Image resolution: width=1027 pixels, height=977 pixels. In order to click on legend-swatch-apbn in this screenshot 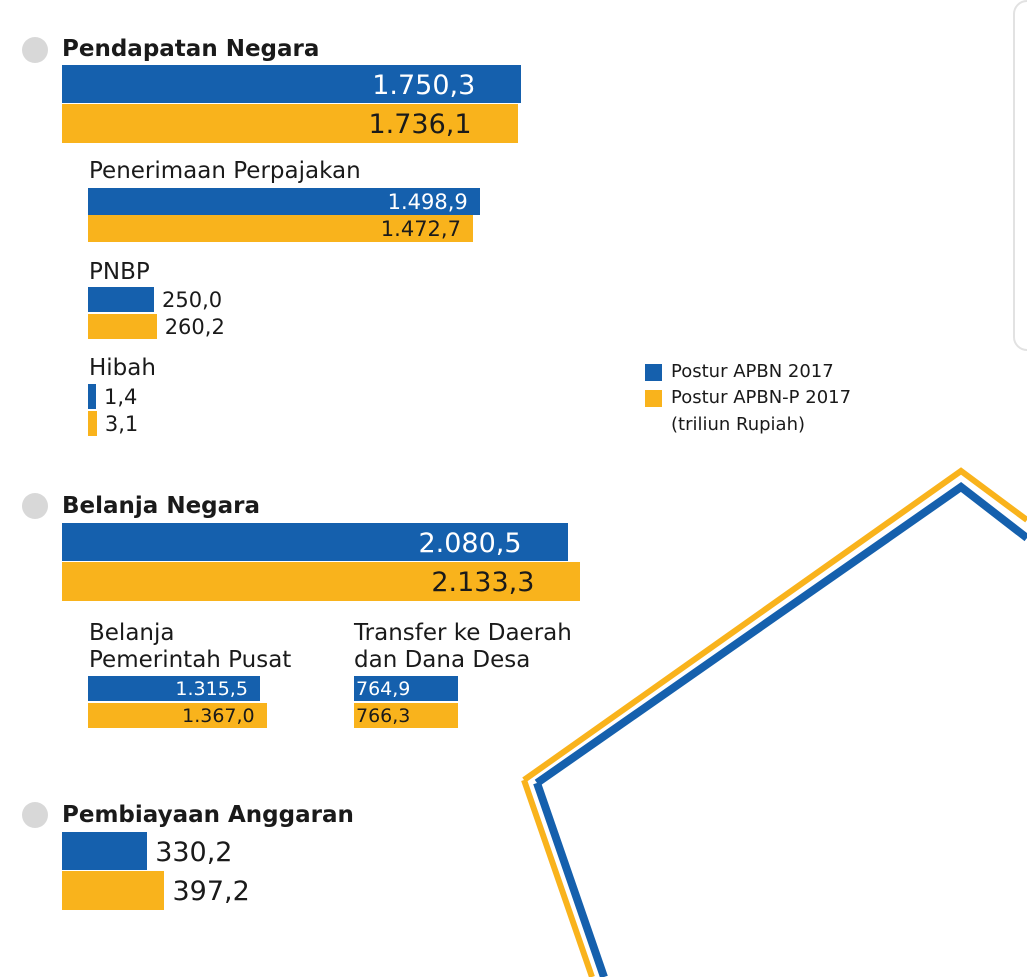, I will do `click(653, 372)`.